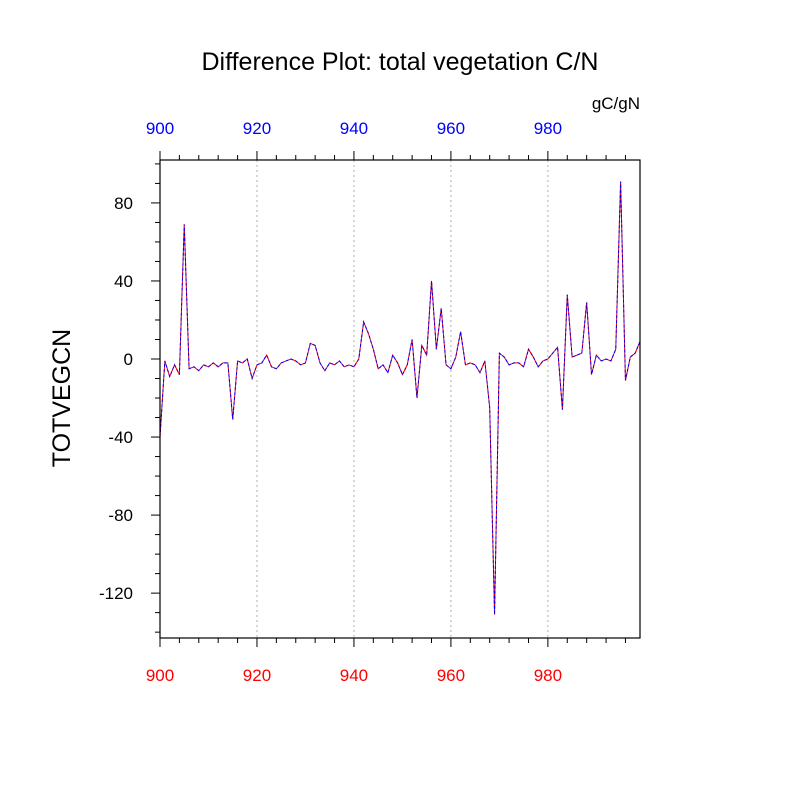  What do you see at coordinates (257, 675) in the screenshot?
I see `x-tick-label-bottom: 920` at bounding box center [257, 675].